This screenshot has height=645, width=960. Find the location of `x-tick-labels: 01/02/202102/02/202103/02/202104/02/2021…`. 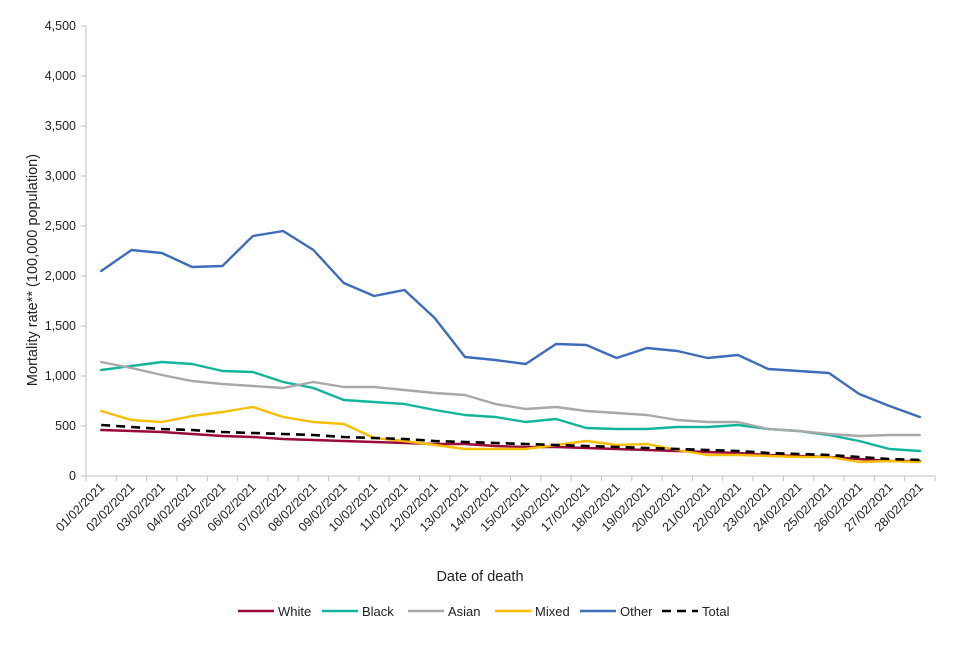

x-tick-labels: 01/02/202102/02/202103/02/202104/02/2021… is located at coordinates (489, 507).